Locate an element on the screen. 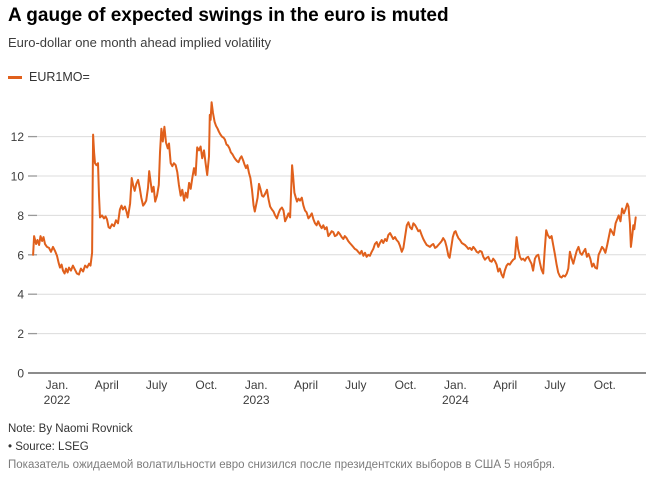 The image size is (646, 478). x-axis-year-label: 2023 is located at coordinates (256, 400).